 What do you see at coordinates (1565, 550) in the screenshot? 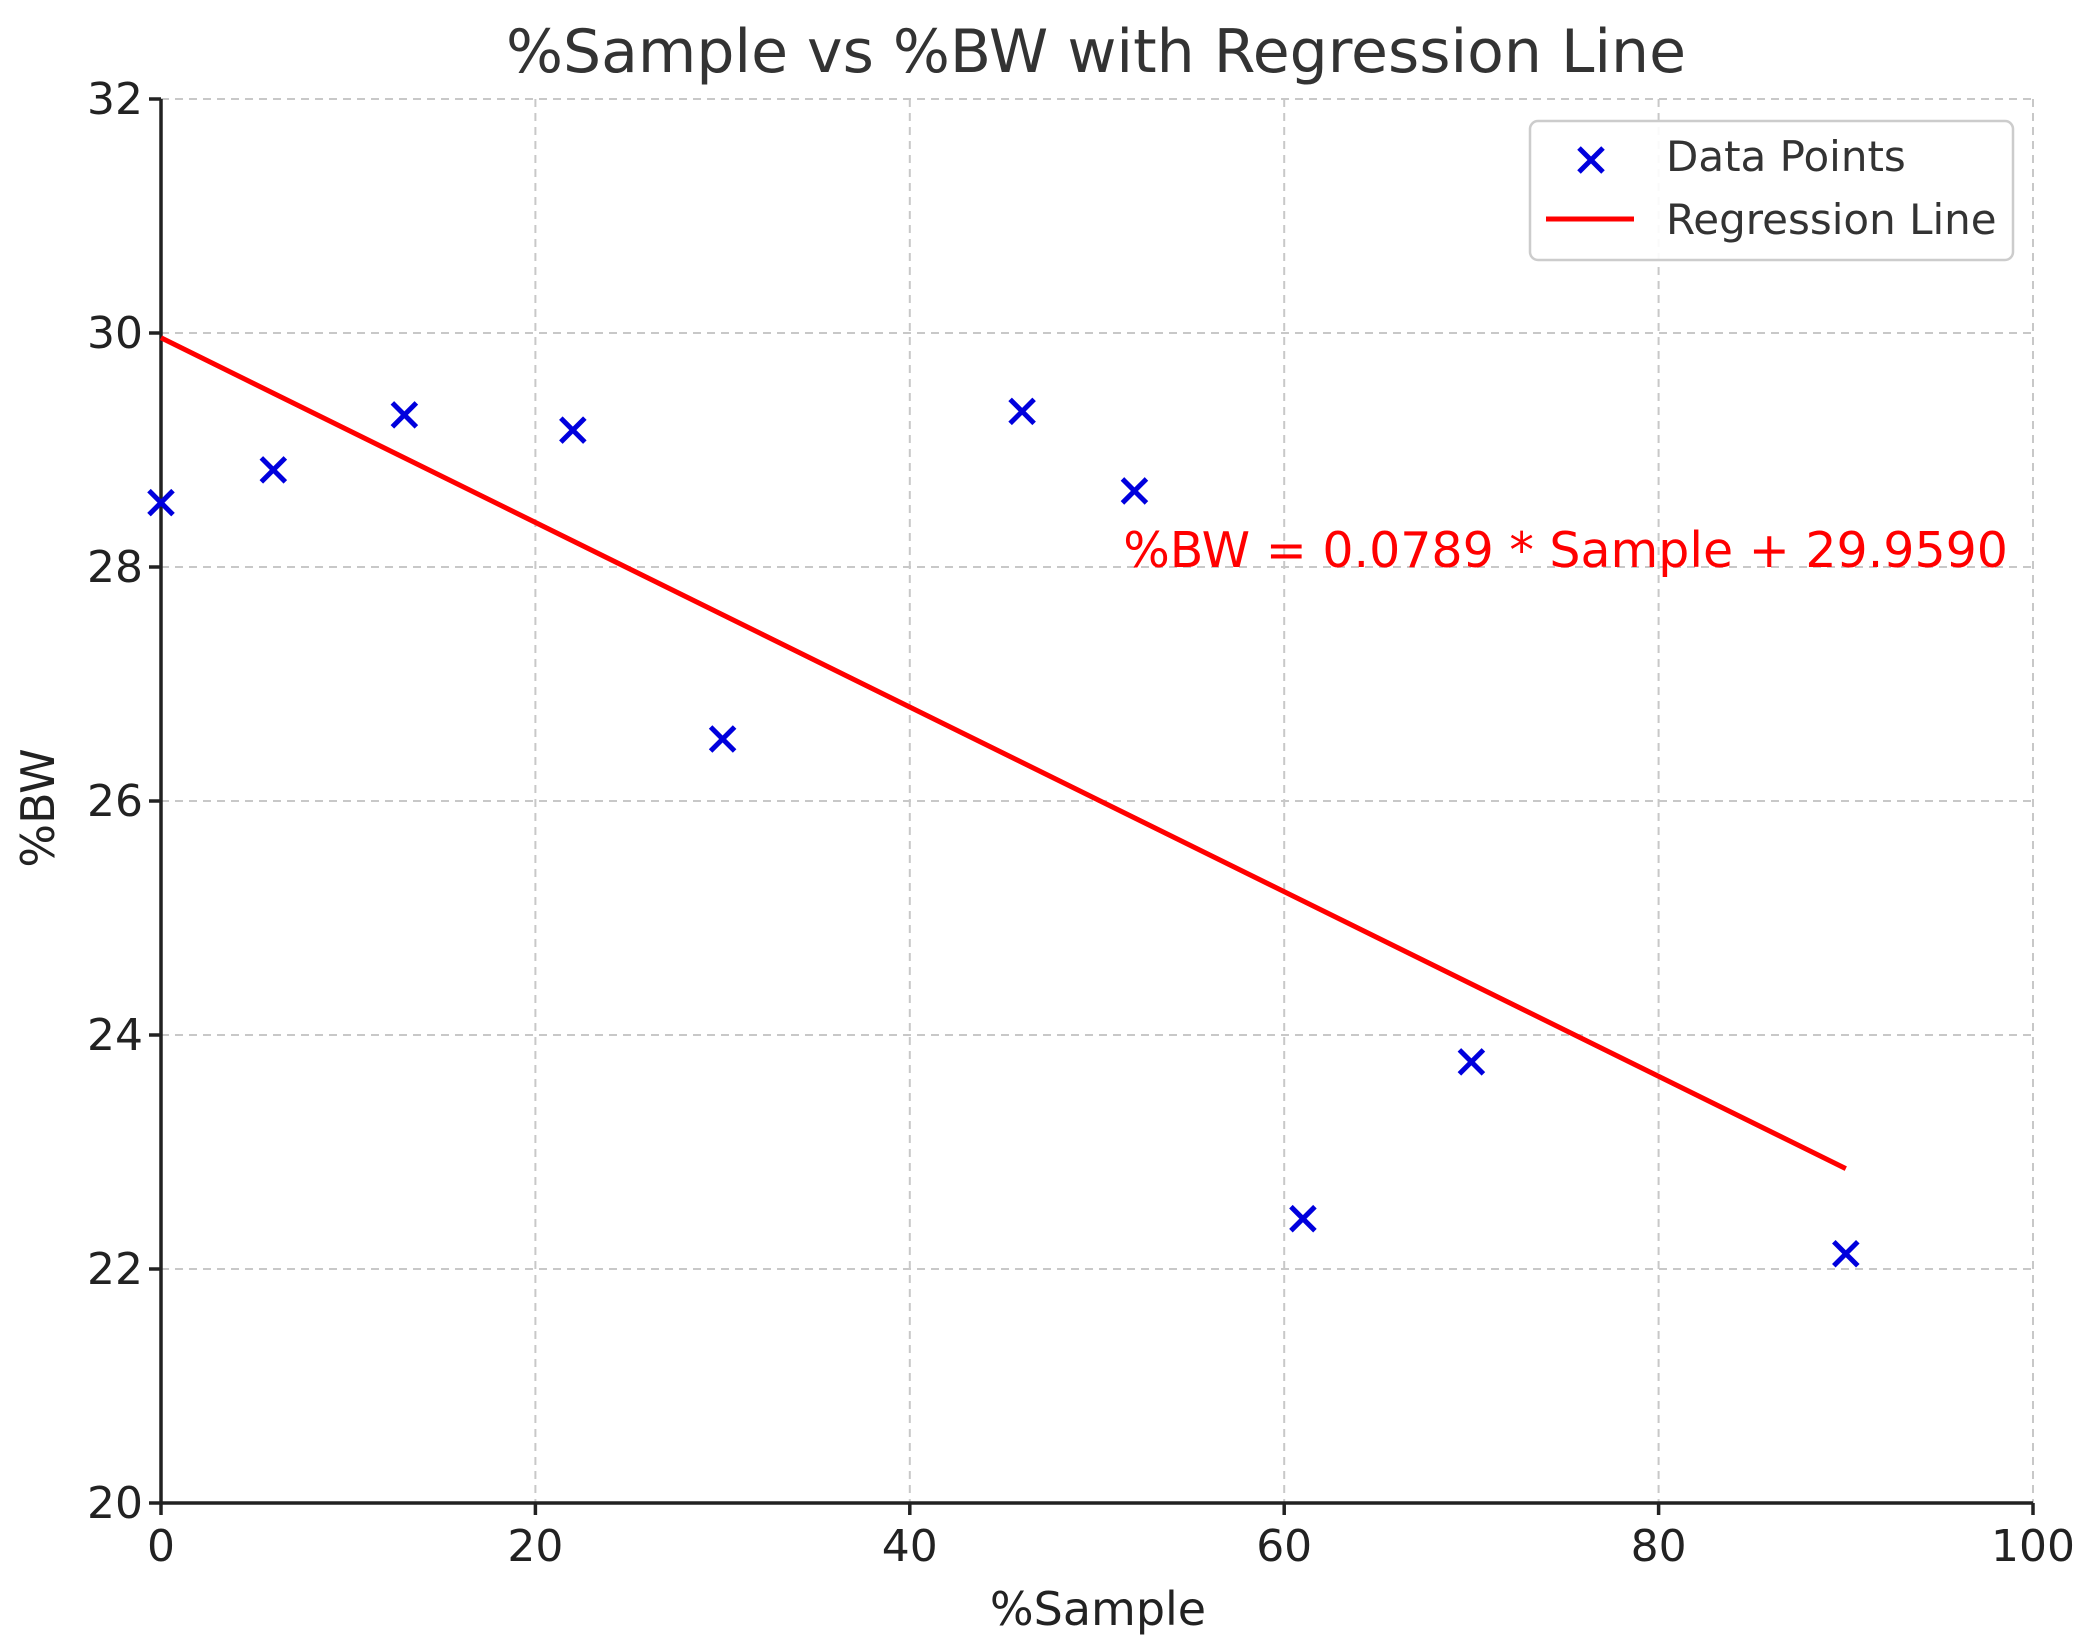
I see `regression-equation: %BW = 0.0789 * Sample + 29.9590` at bounding box center [1565, 550].